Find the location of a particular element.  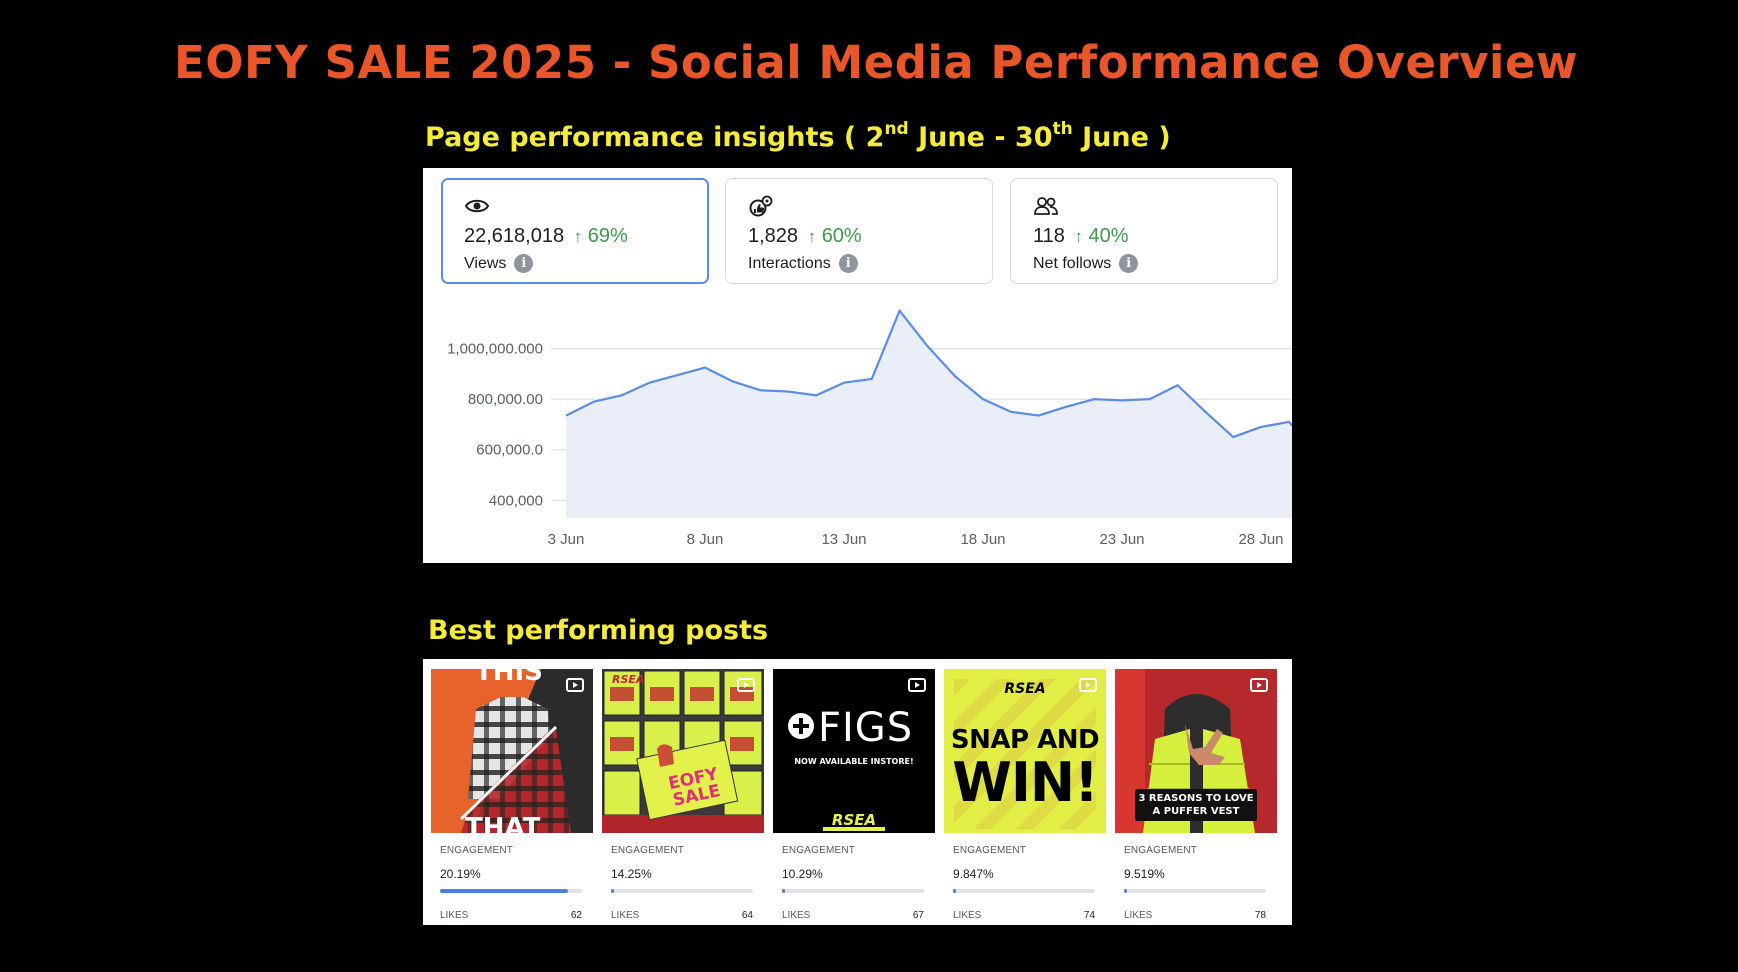

likes-value: 62 is located at coordinates (576, 915).